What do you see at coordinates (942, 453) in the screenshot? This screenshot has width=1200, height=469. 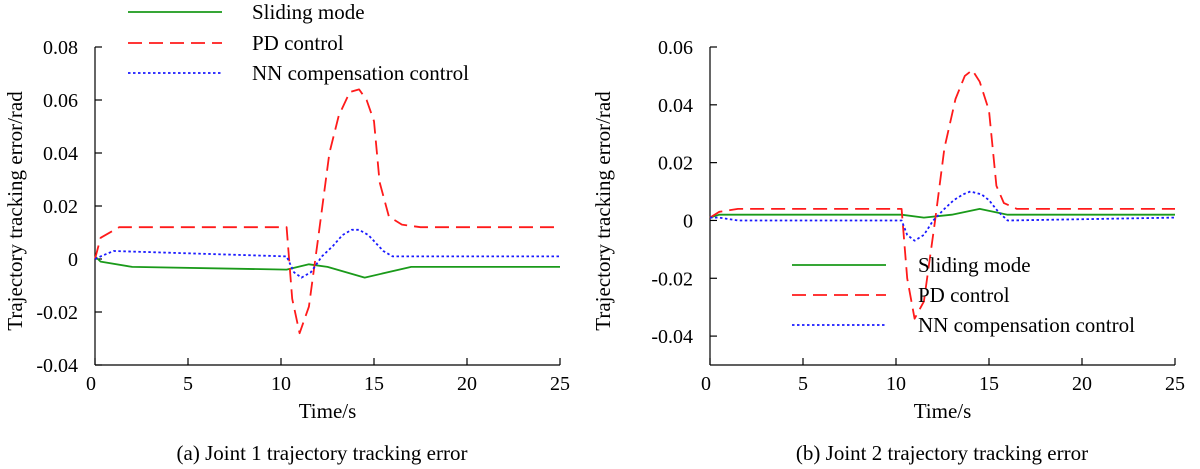 I see `chart-caption: (b) Joint 2 trajectory tracking error` at bounding box center [942, 453].